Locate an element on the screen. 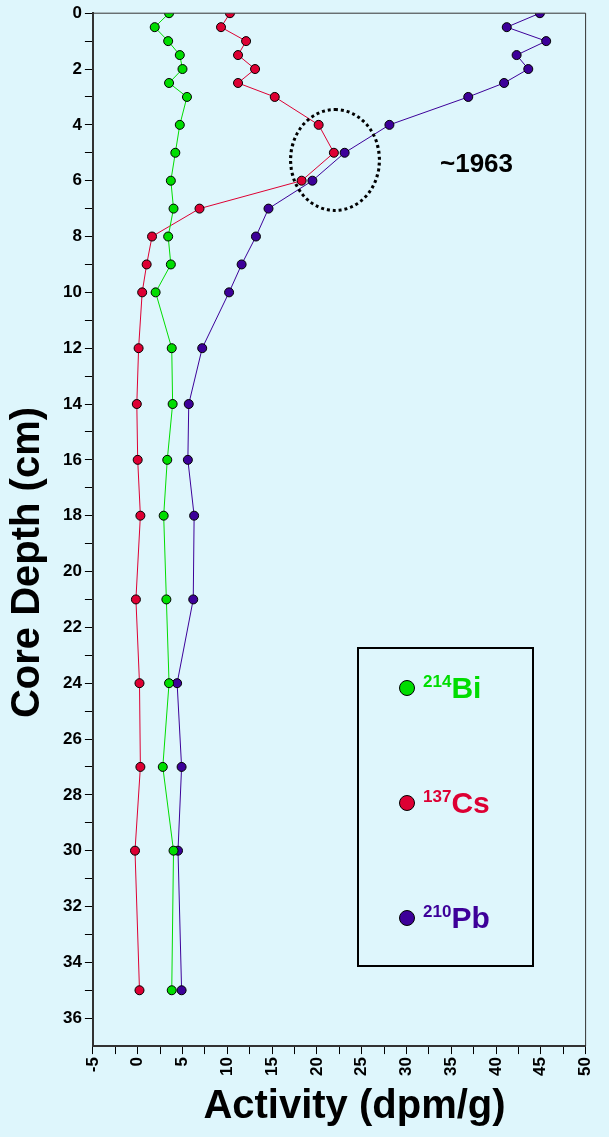  y-tick-label: 30 is located at coordinates (72, 850).